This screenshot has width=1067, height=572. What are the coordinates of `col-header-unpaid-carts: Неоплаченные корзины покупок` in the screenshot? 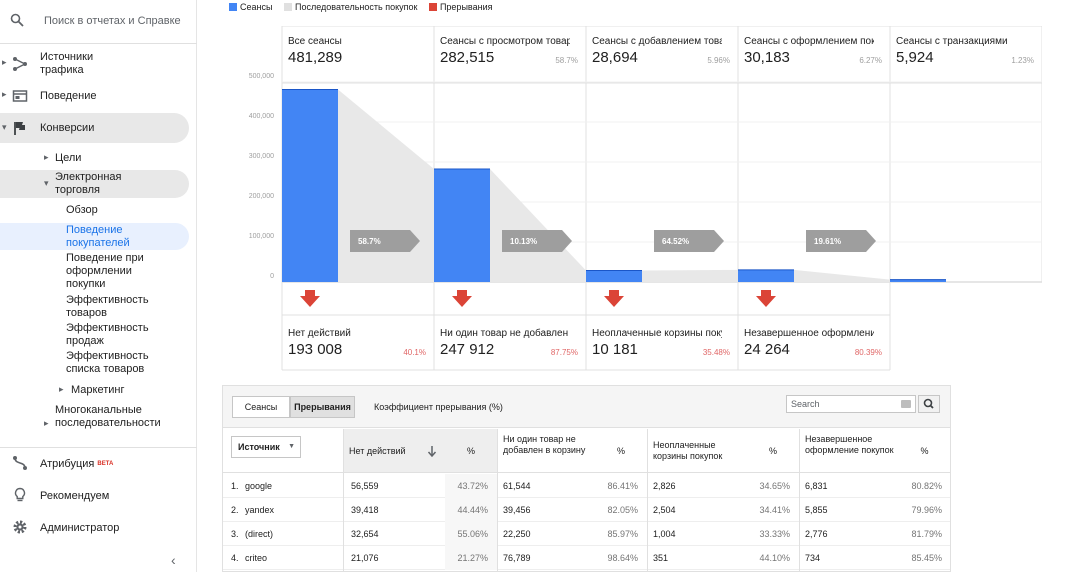 It's located at (697, 451).